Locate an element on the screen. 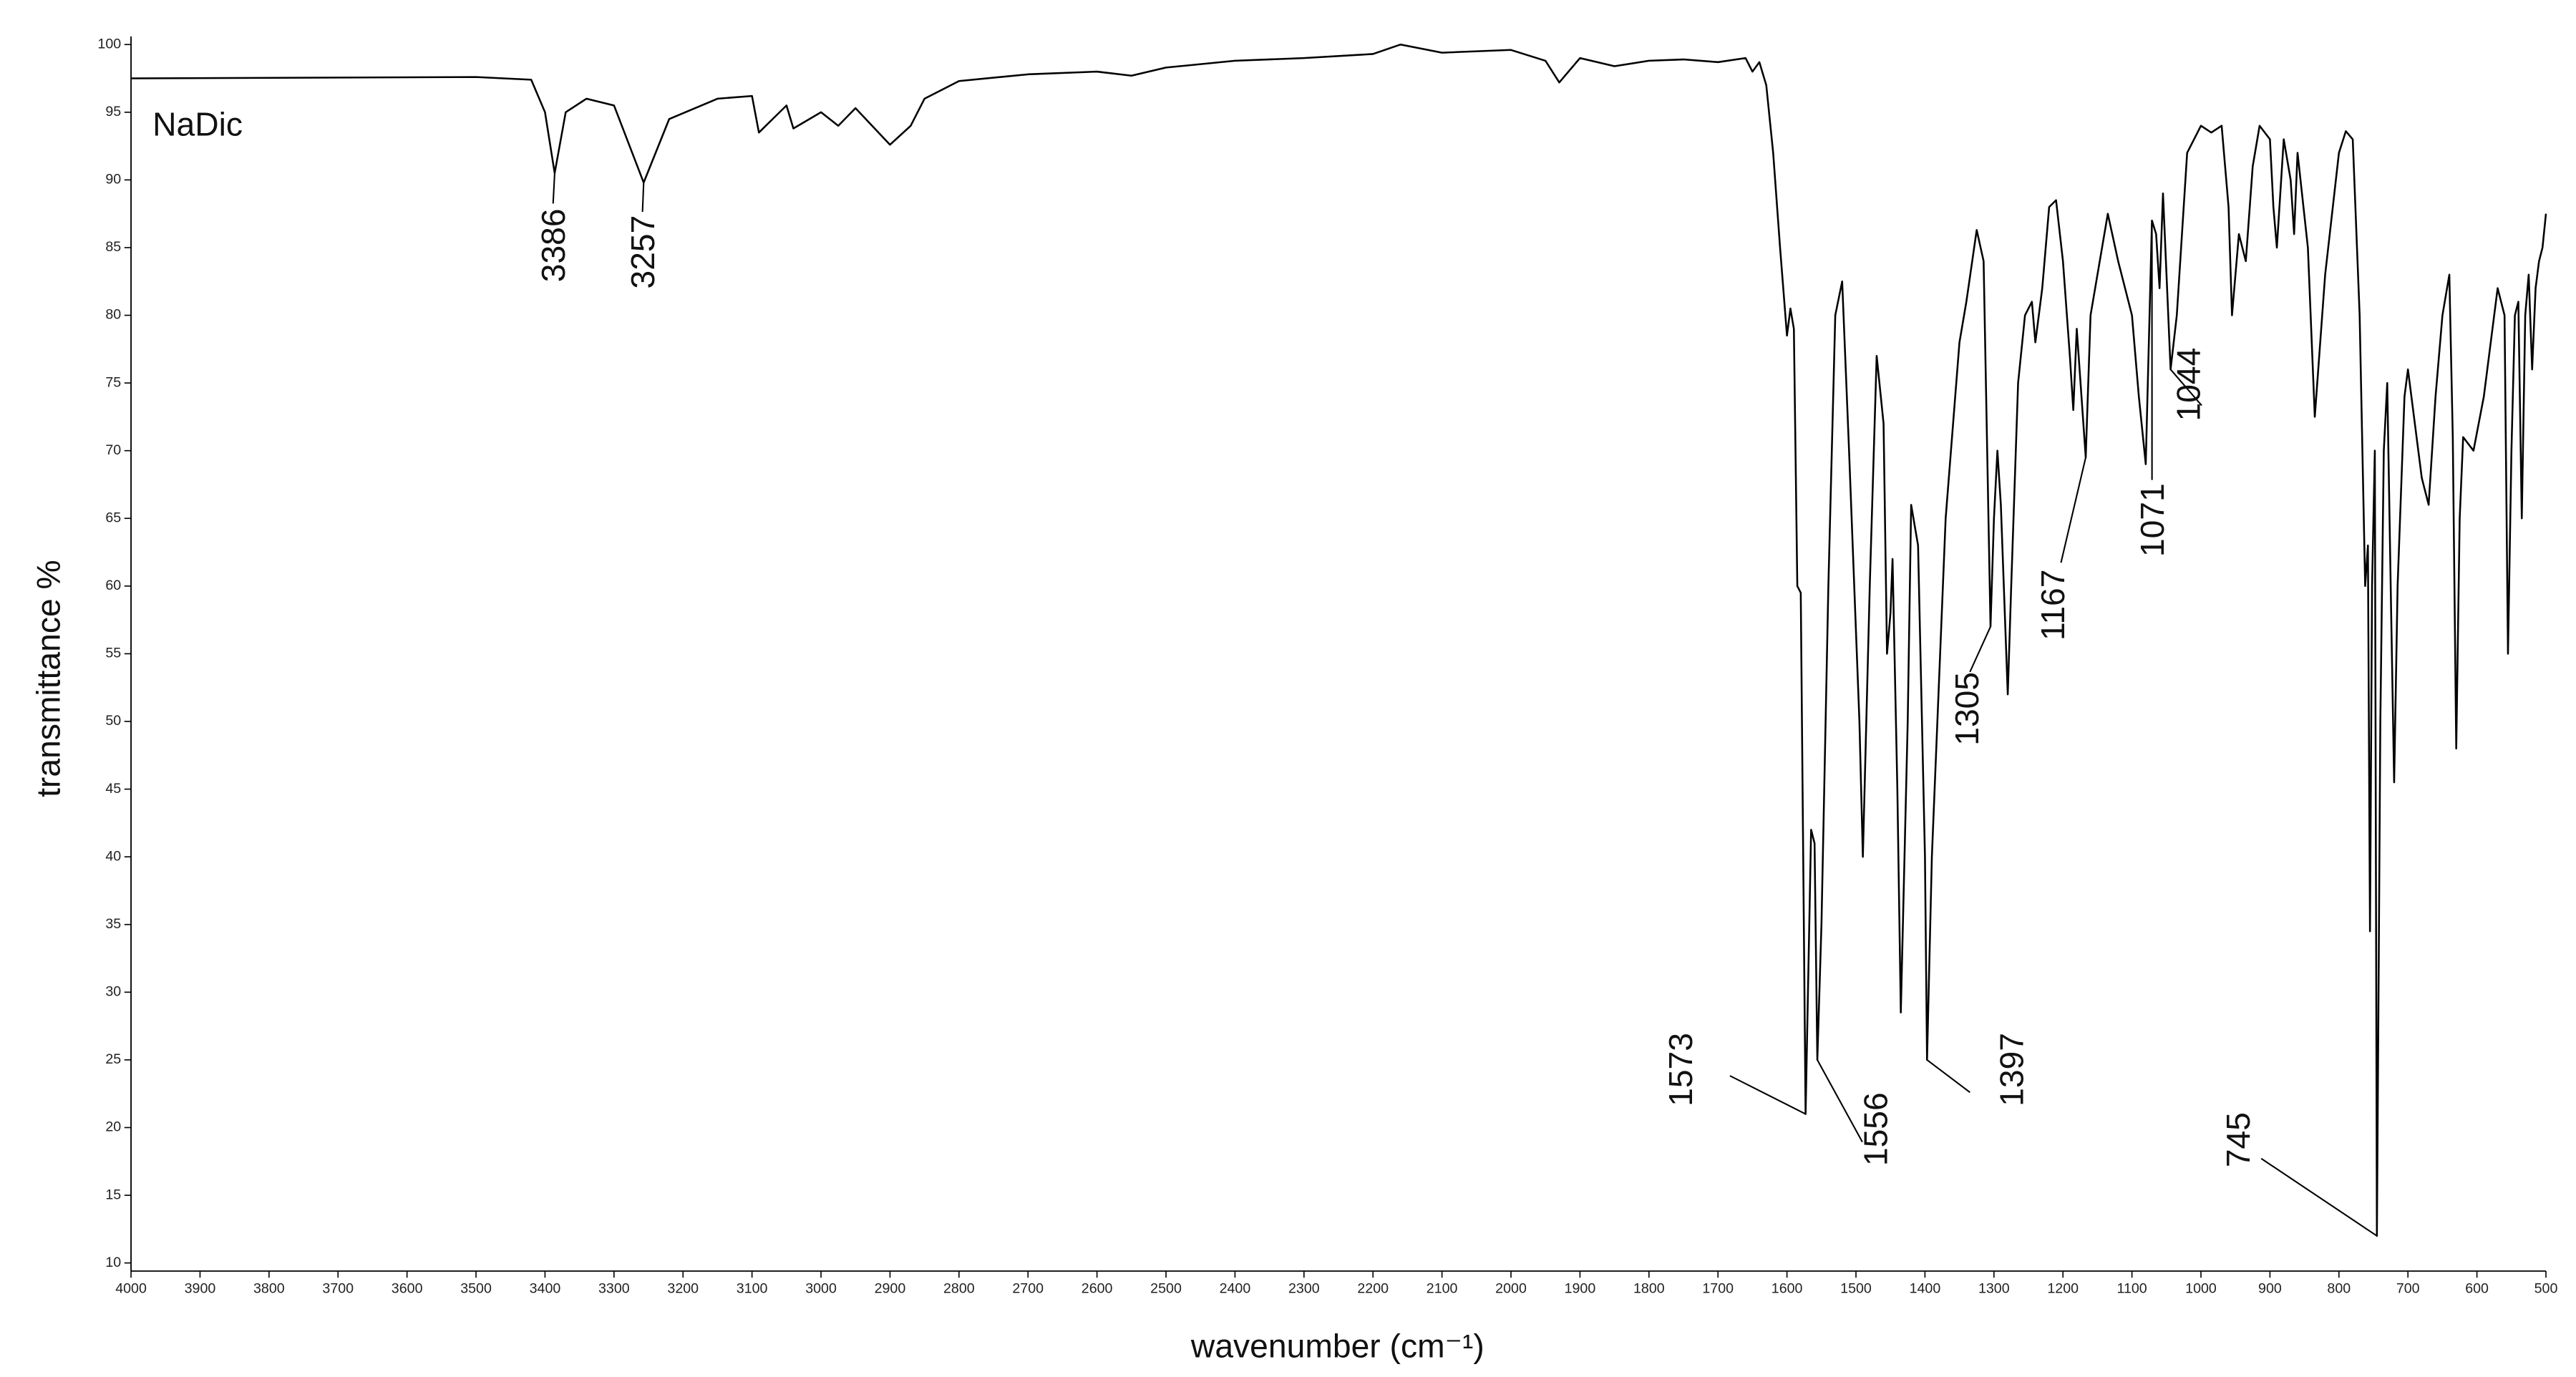 The image size is (2576, 1377). annotation-label: 1556 is located at coordinates (1876, 1129).